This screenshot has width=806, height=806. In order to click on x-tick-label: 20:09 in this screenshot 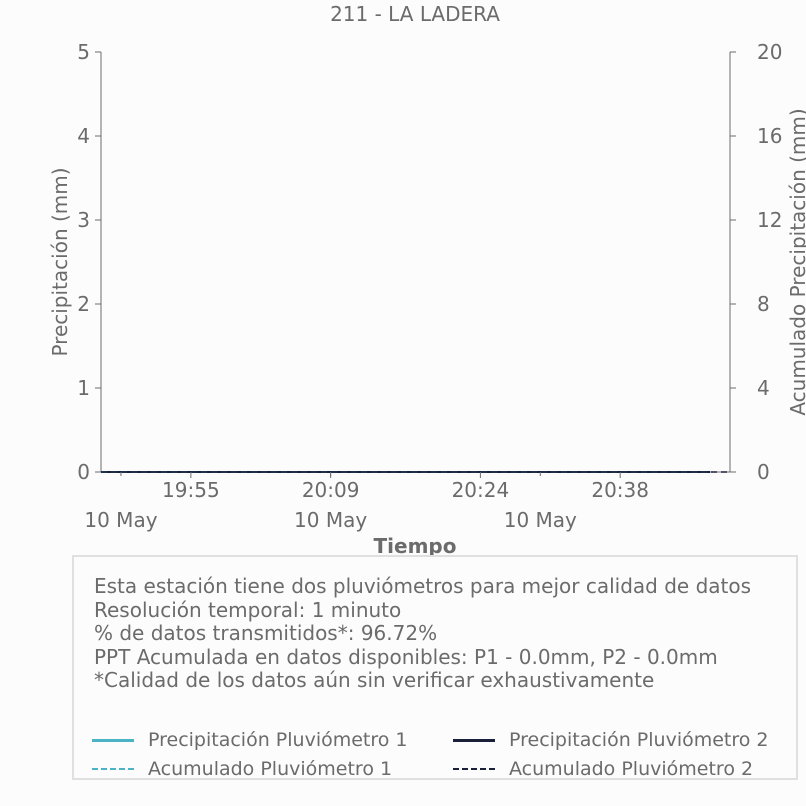, I will do `click(331, 490)`.